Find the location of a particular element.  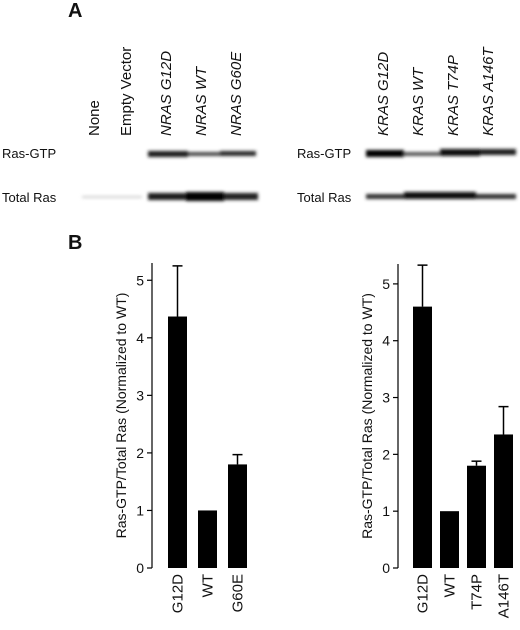

left-row-label-total-ras: Total Ras is located at coordinates (29, 197).